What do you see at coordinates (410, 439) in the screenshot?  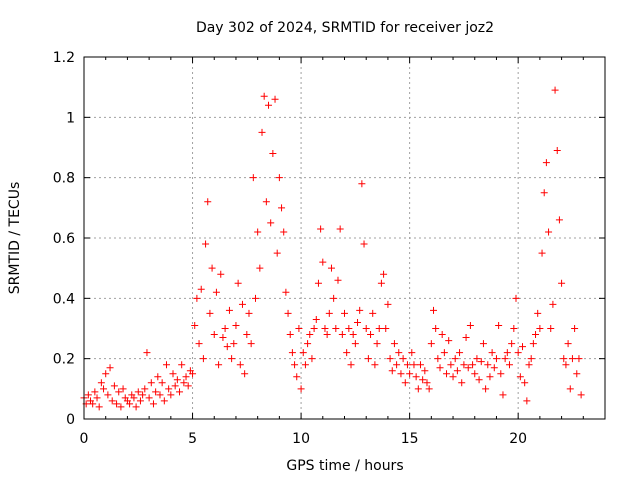 I see `x-tick-label: 15` at bounding box center [410, 439].